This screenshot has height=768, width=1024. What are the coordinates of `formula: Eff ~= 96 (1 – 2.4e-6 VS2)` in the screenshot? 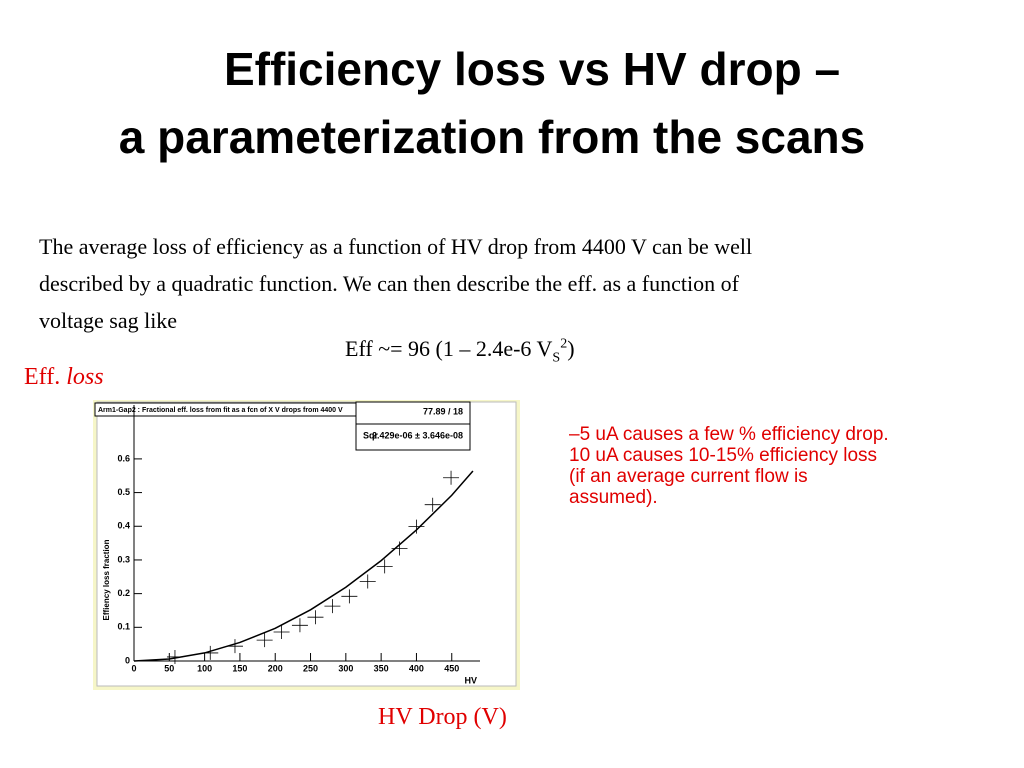 It's located at (460, 351).